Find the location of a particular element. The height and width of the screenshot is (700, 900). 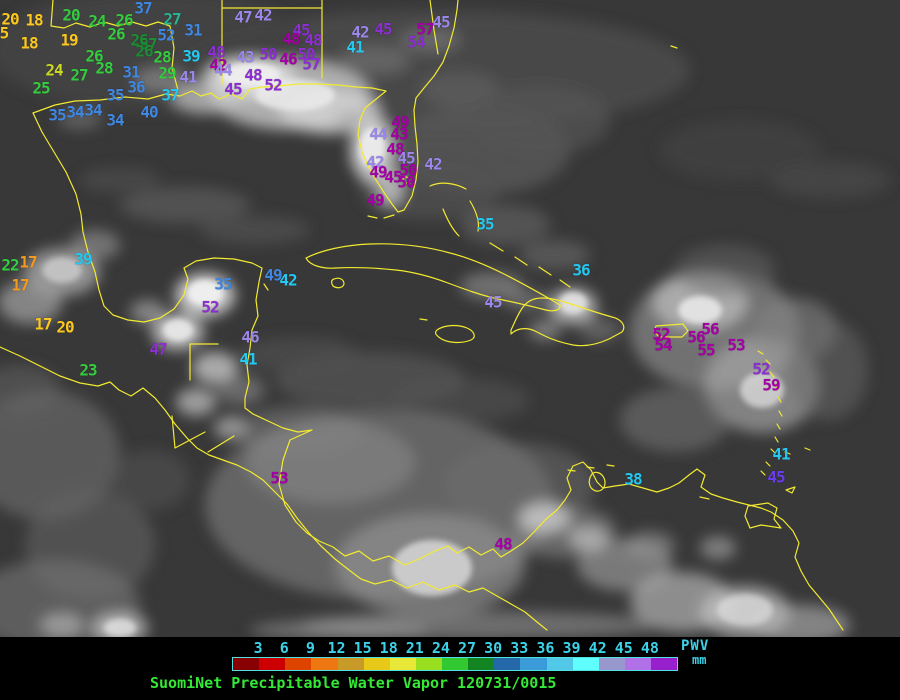

colorbar-tick: 24 is located at coordinates (440, 648).